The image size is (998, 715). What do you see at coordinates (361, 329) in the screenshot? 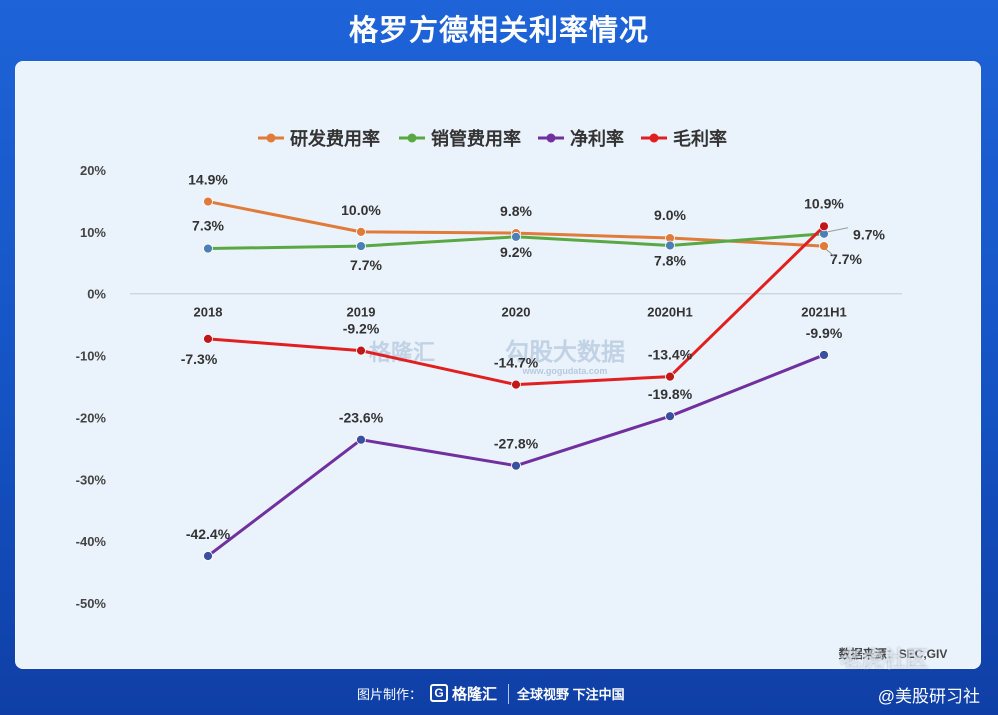
I see `data-label: -9.2%` at bounding box center [361, 329].